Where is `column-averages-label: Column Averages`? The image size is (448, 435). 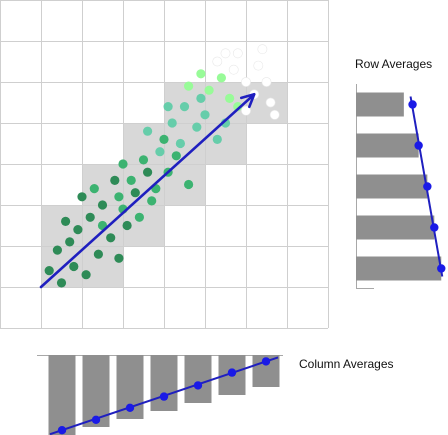
column-averages-label: Column Averages is located at coordinates (346, 364).